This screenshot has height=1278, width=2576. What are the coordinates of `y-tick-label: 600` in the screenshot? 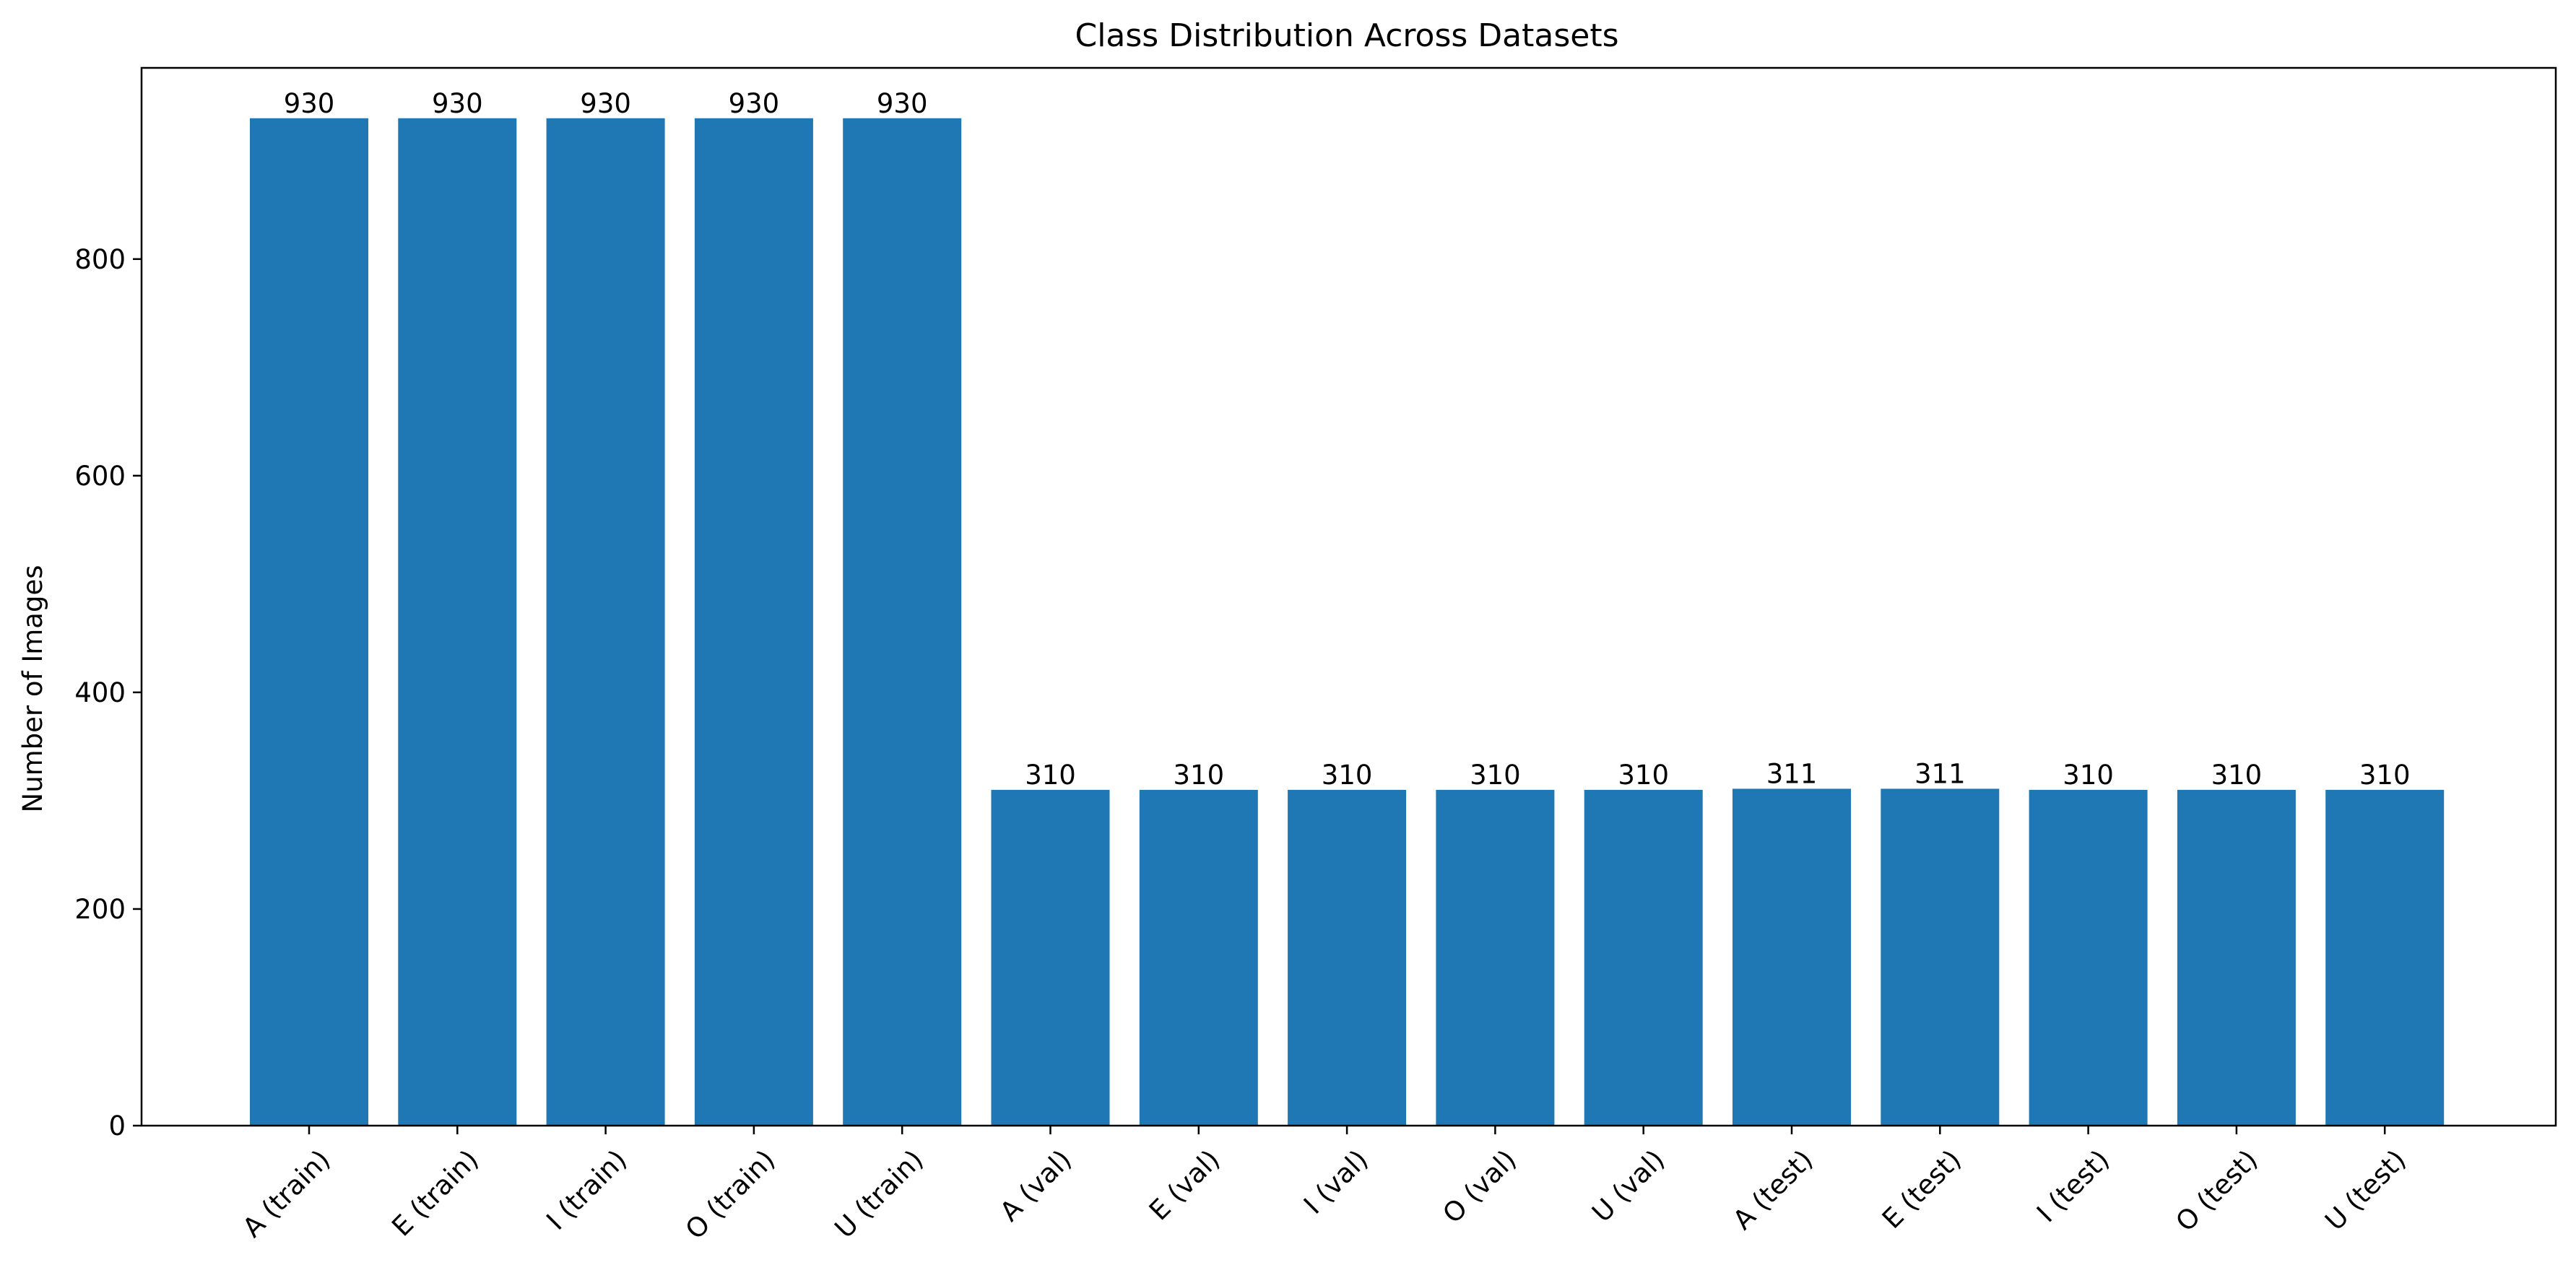 It's located at (100, 477).